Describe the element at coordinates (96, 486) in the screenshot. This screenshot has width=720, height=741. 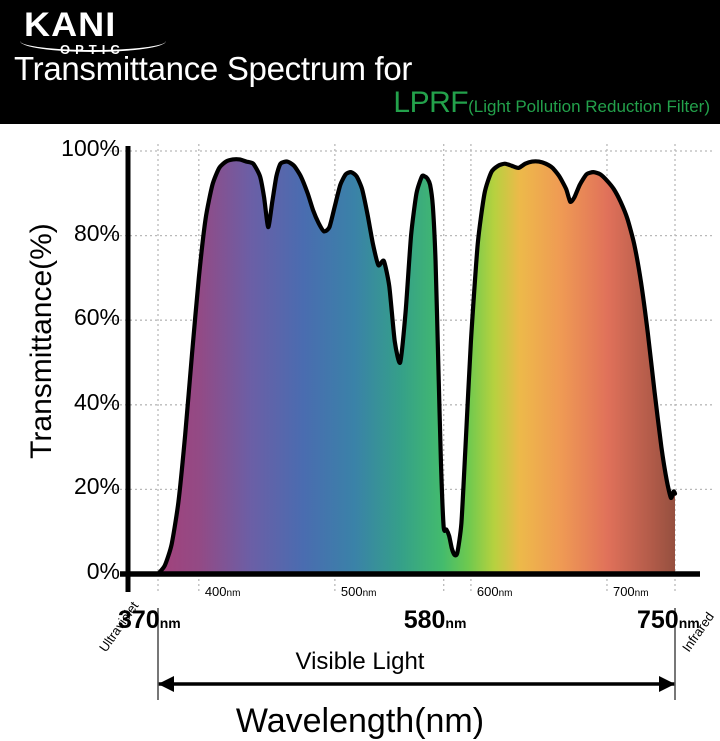
I see `y-tick-label-20: 20%` at that location.